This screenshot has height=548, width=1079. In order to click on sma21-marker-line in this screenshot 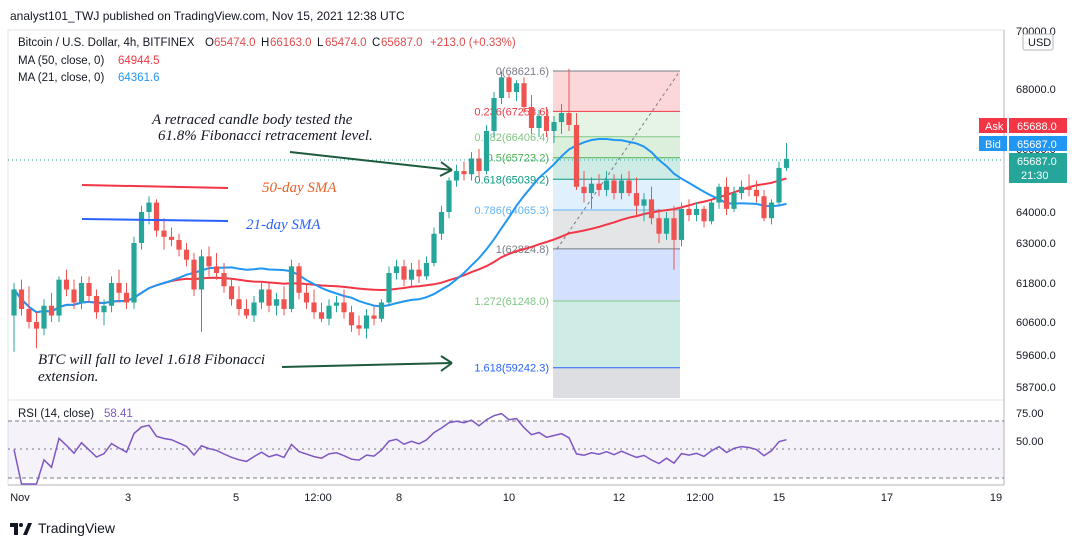, I will do `click(155, 220)`.